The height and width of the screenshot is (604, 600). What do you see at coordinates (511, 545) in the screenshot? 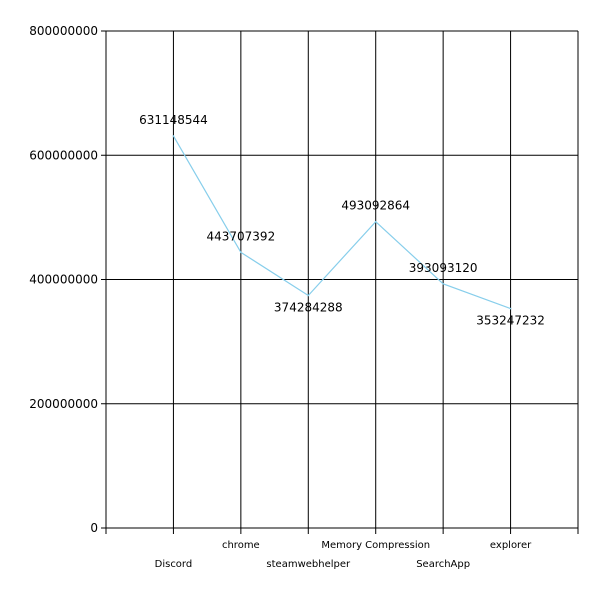
I see `x-tick-label: explorer` at bounding box center [511, 545].